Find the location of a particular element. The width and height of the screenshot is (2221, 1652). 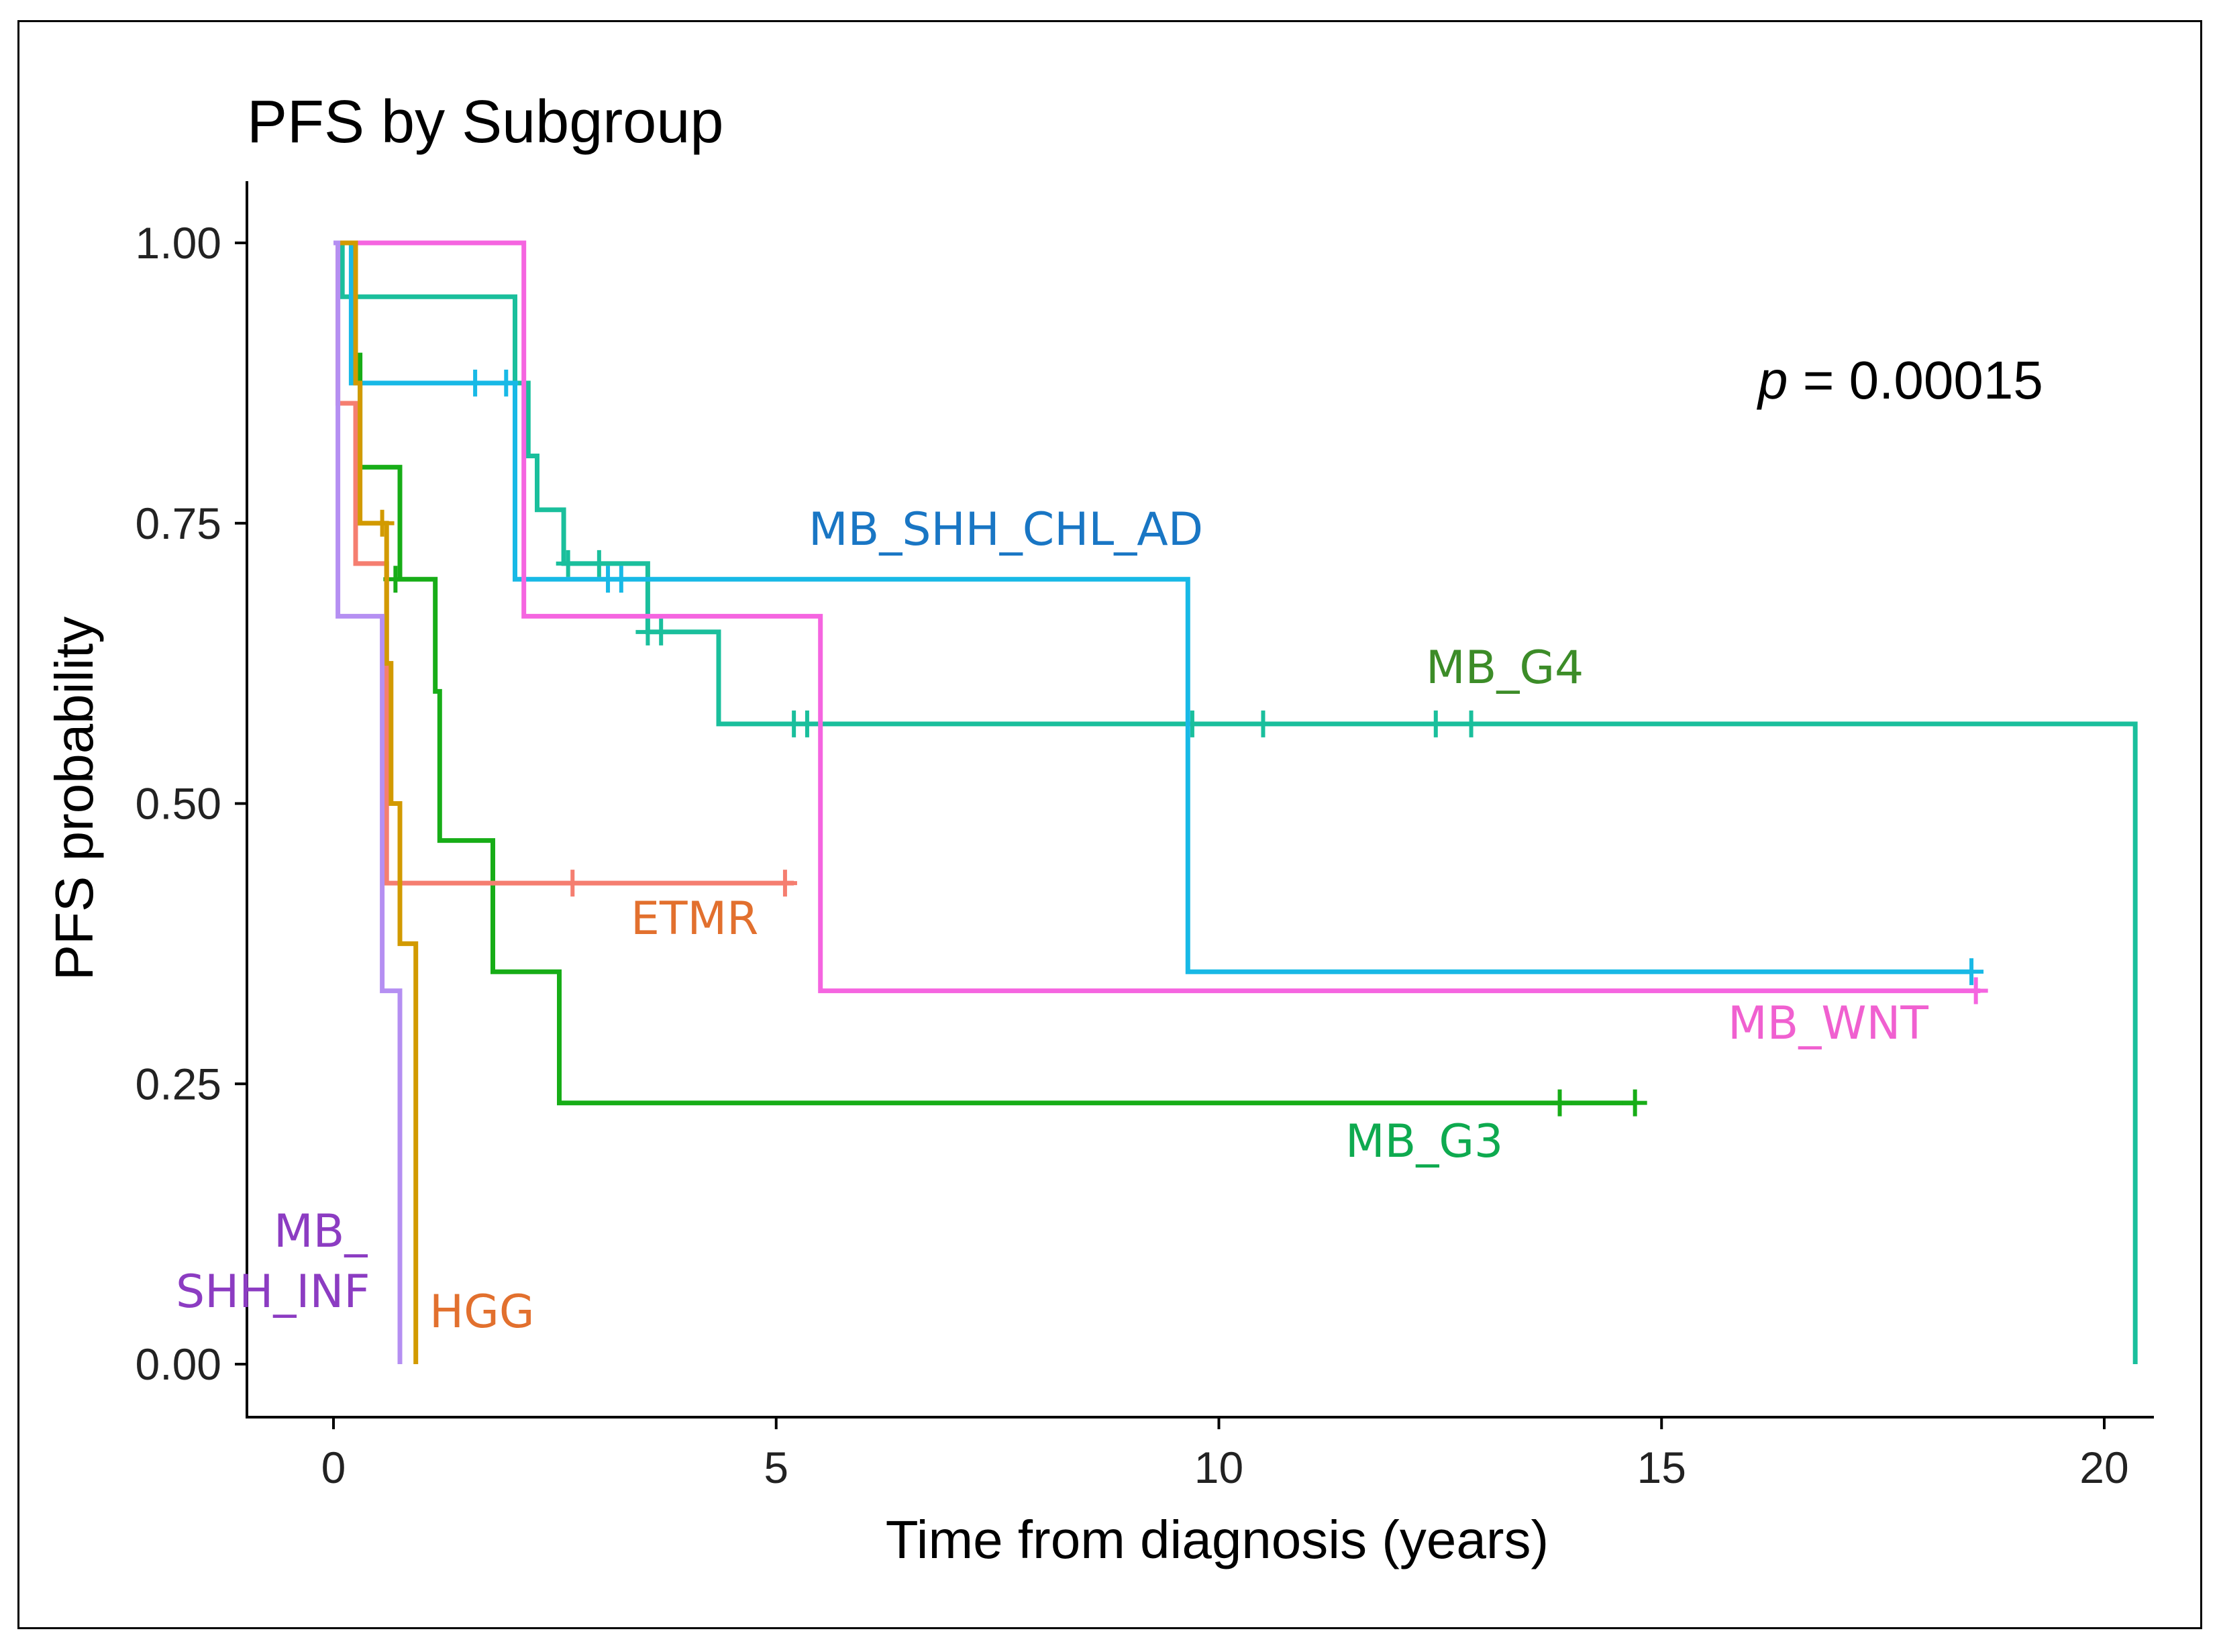

km-curve-hgg is located at coordinates (376, 802).